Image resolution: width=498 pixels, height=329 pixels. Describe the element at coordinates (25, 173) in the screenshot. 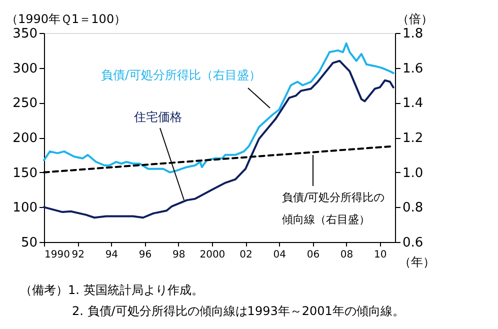

I see `y-tick-label: 150` at that location.